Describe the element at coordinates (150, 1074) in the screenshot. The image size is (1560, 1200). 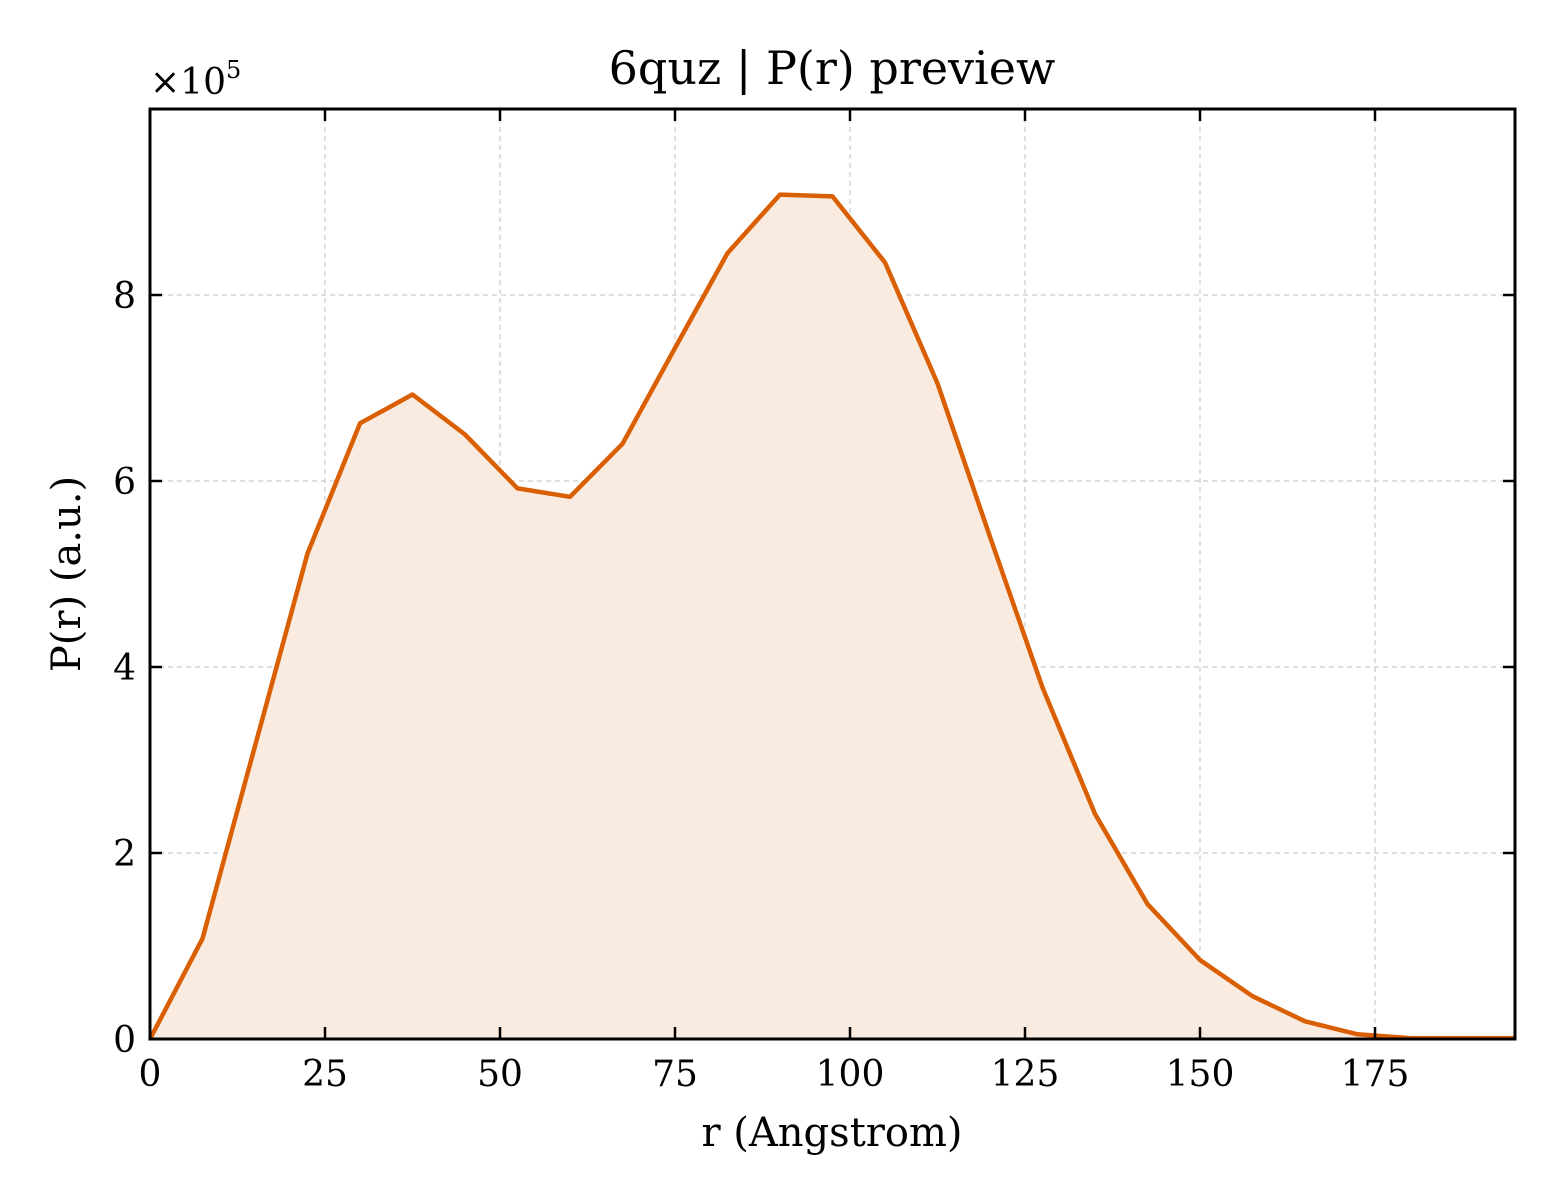
I see `x-tick-label: 0` at that location.